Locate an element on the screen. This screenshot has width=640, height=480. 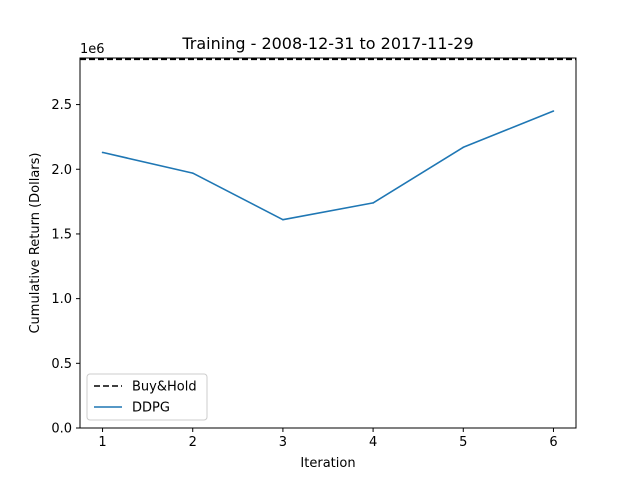
y-tick-label: 2.0 is located at coordinates (61, 170).